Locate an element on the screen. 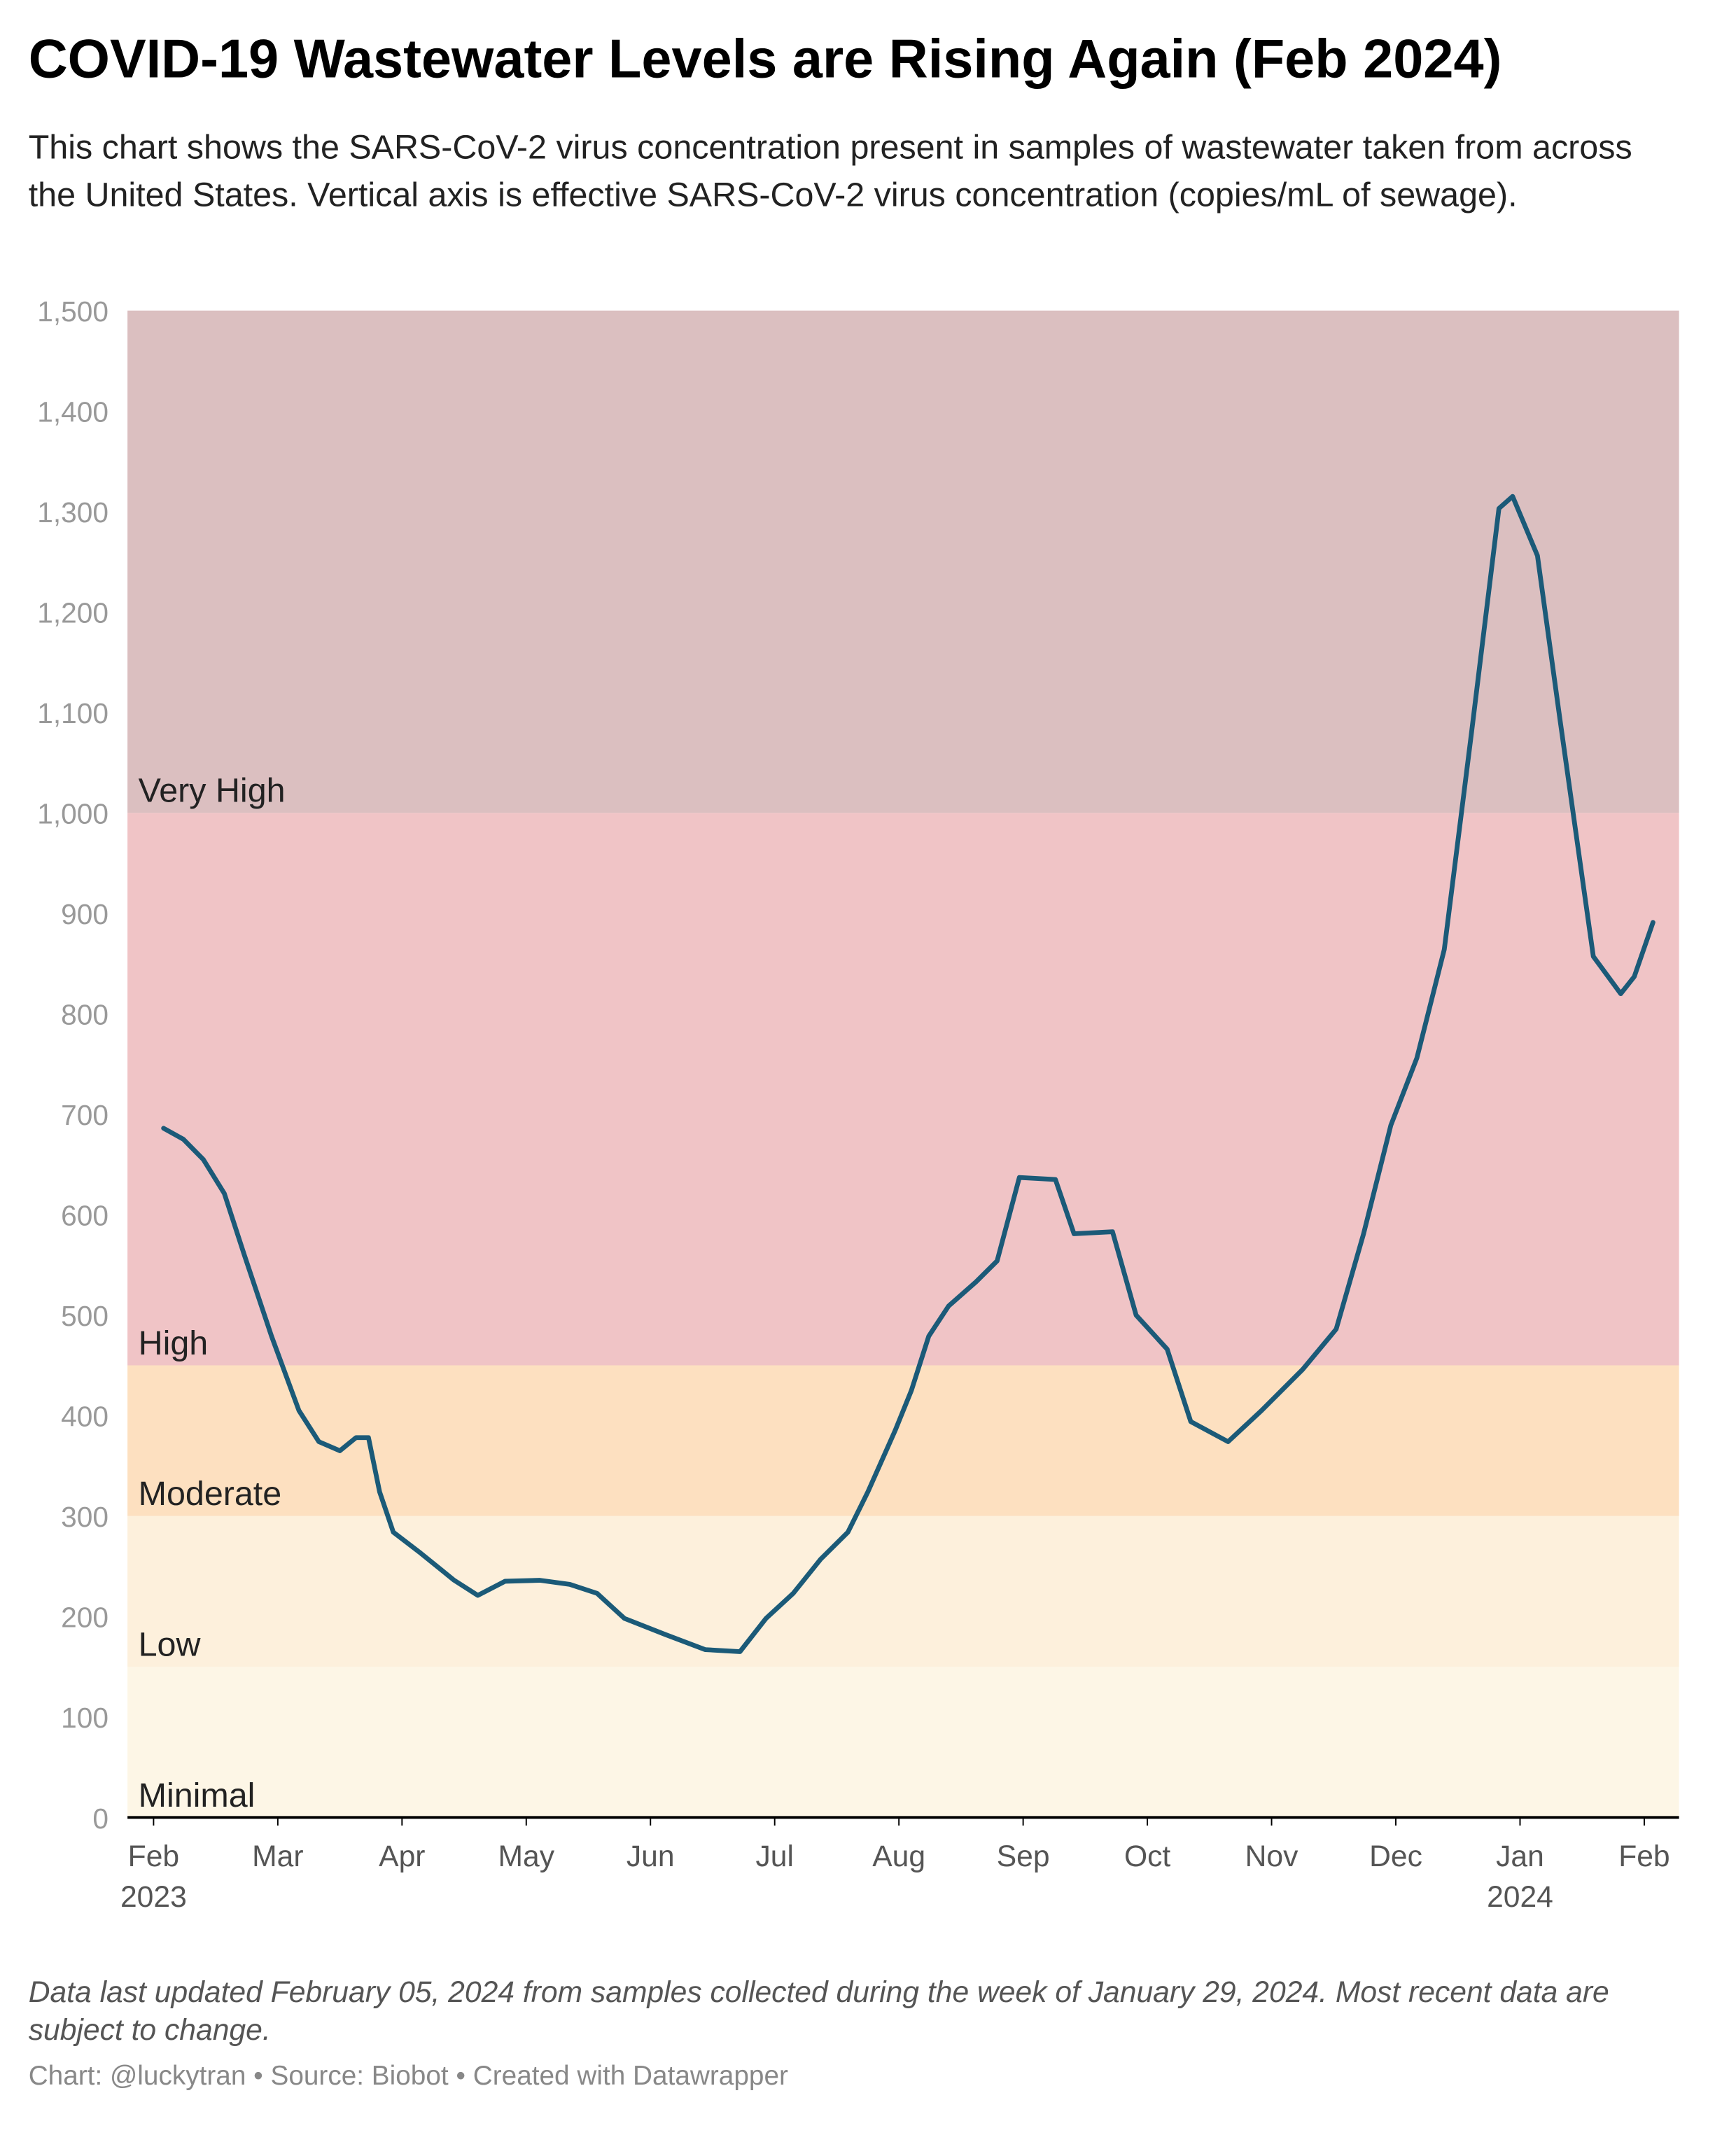  band-label: Minimal is located at coordinates (197, 1795).